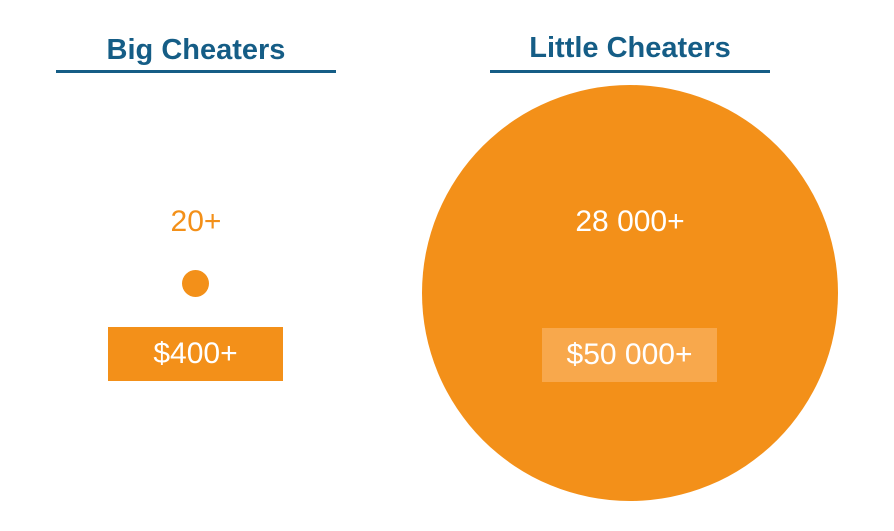 This screenshot has width=894, height=531. I want to click on big-cheaters-amount: $400+, so click(195, 353).